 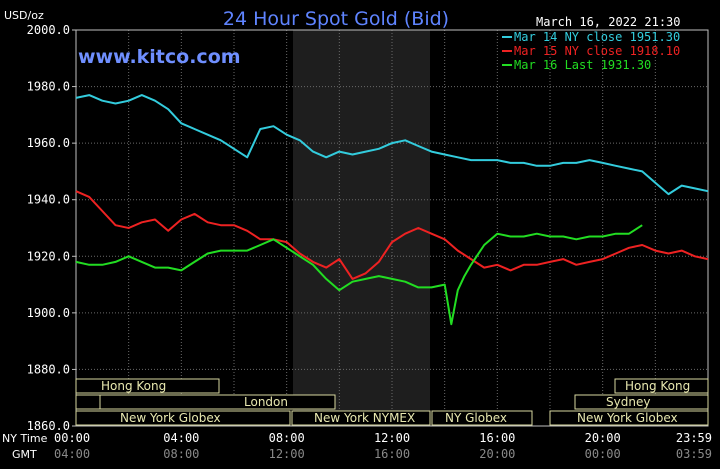 What do you see at coordinates (694, 438) in the screenshot?
I see `x-tick-label-ny: 23:59` at bounding box center [694, 438].